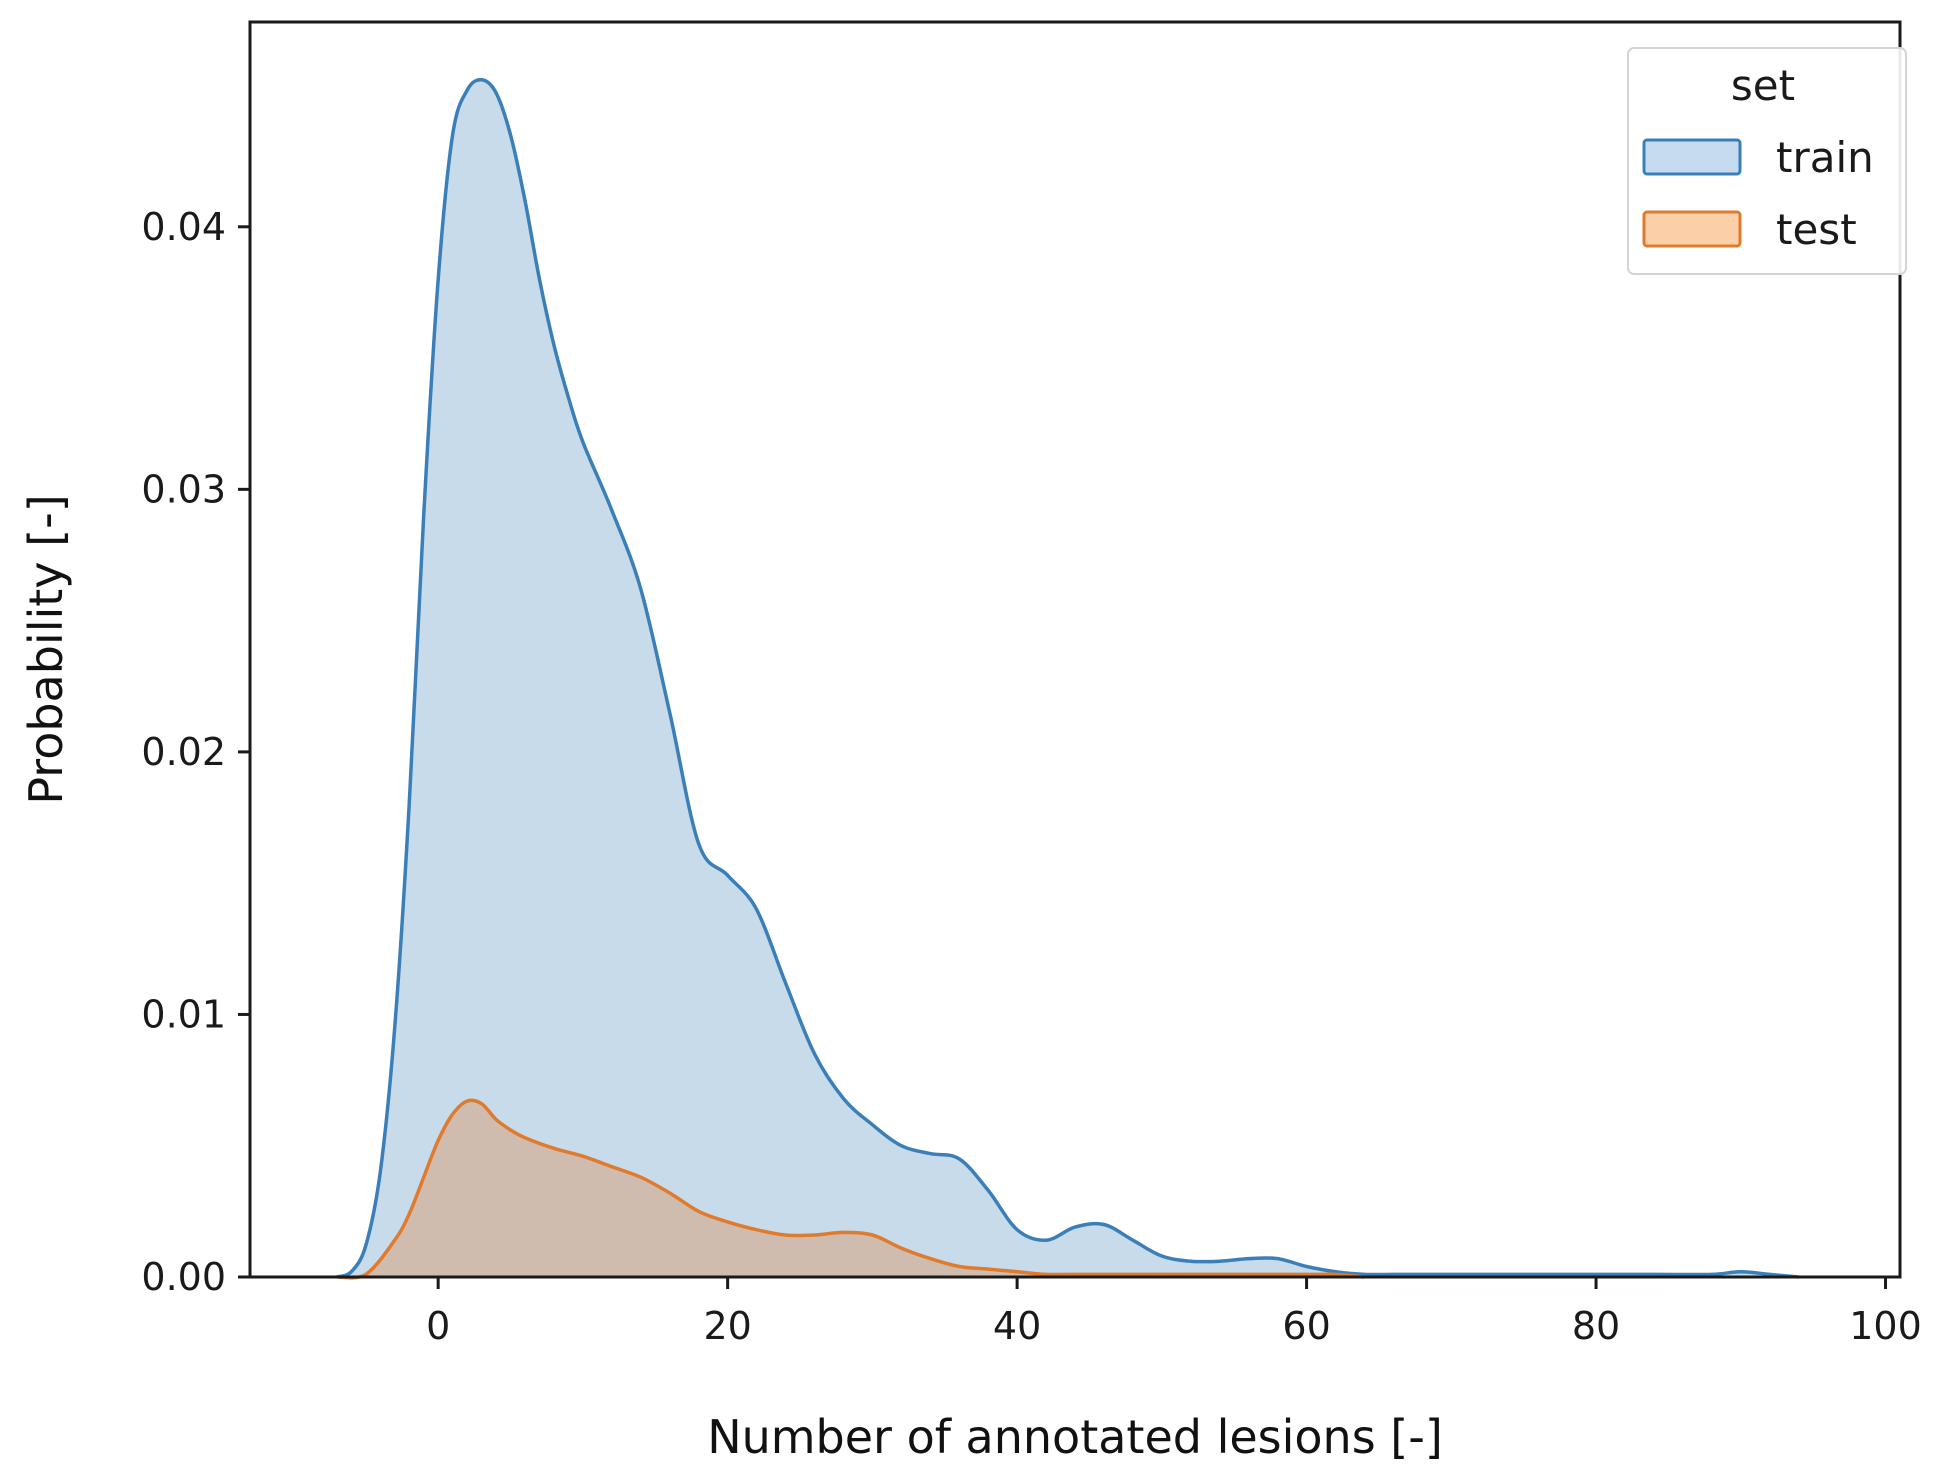  What do you see at coordinates (183, 1014) in the screenshot?
I see `y-tick-label: 0.01` at bounding box center [183, 1014].